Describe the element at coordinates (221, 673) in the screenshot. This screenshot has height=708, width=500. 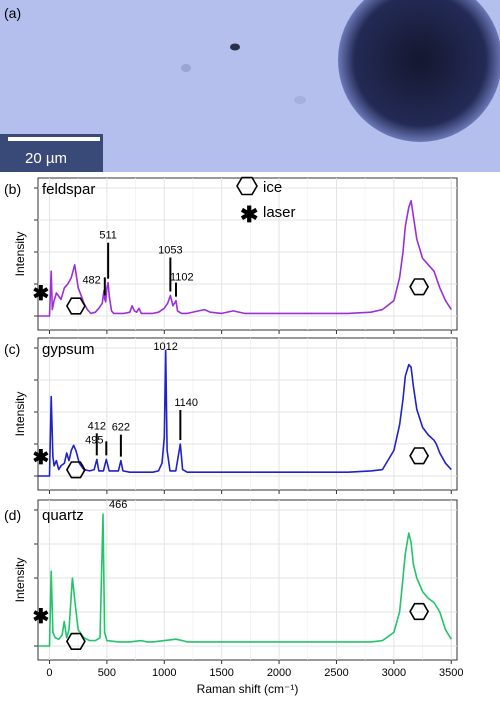
I see `x-tick-label: 1500` at that location.